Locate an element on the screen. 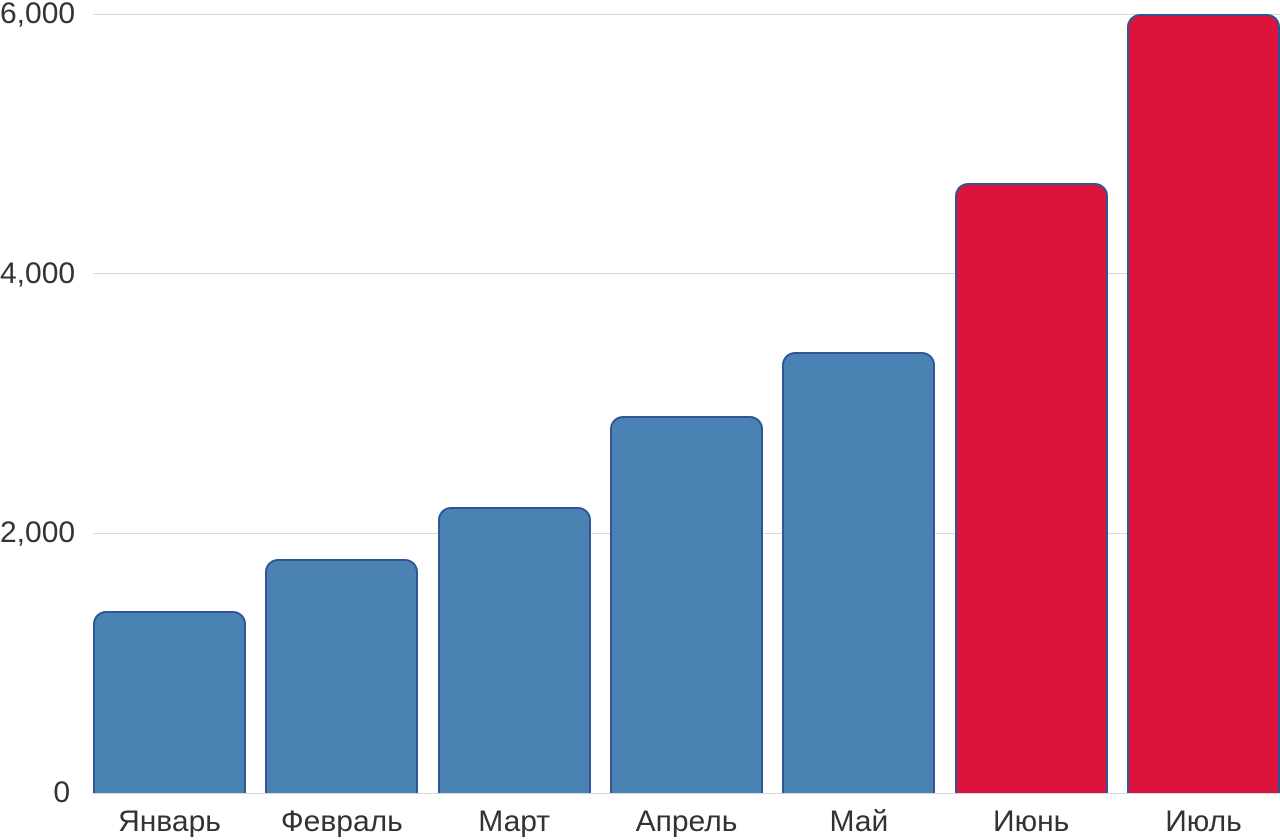 This screenshot has height=840, width=1280. bar-6-Июнь is located at coordinates (1031, 488).